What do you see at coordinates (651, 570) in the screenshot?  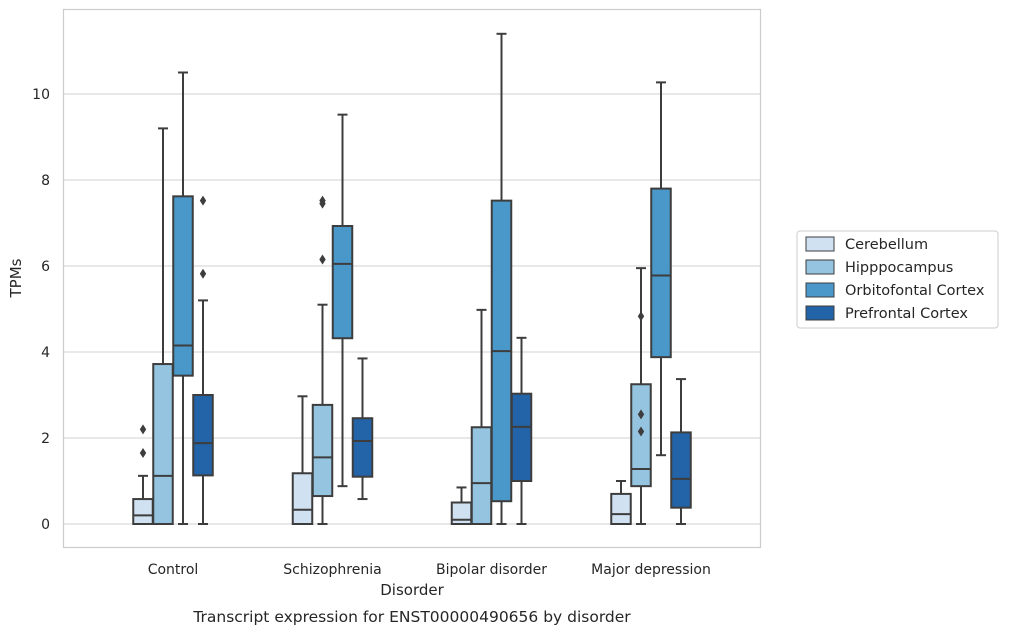 I see `x-tick-label-3: Major depression` at bounding box center [651, 570].